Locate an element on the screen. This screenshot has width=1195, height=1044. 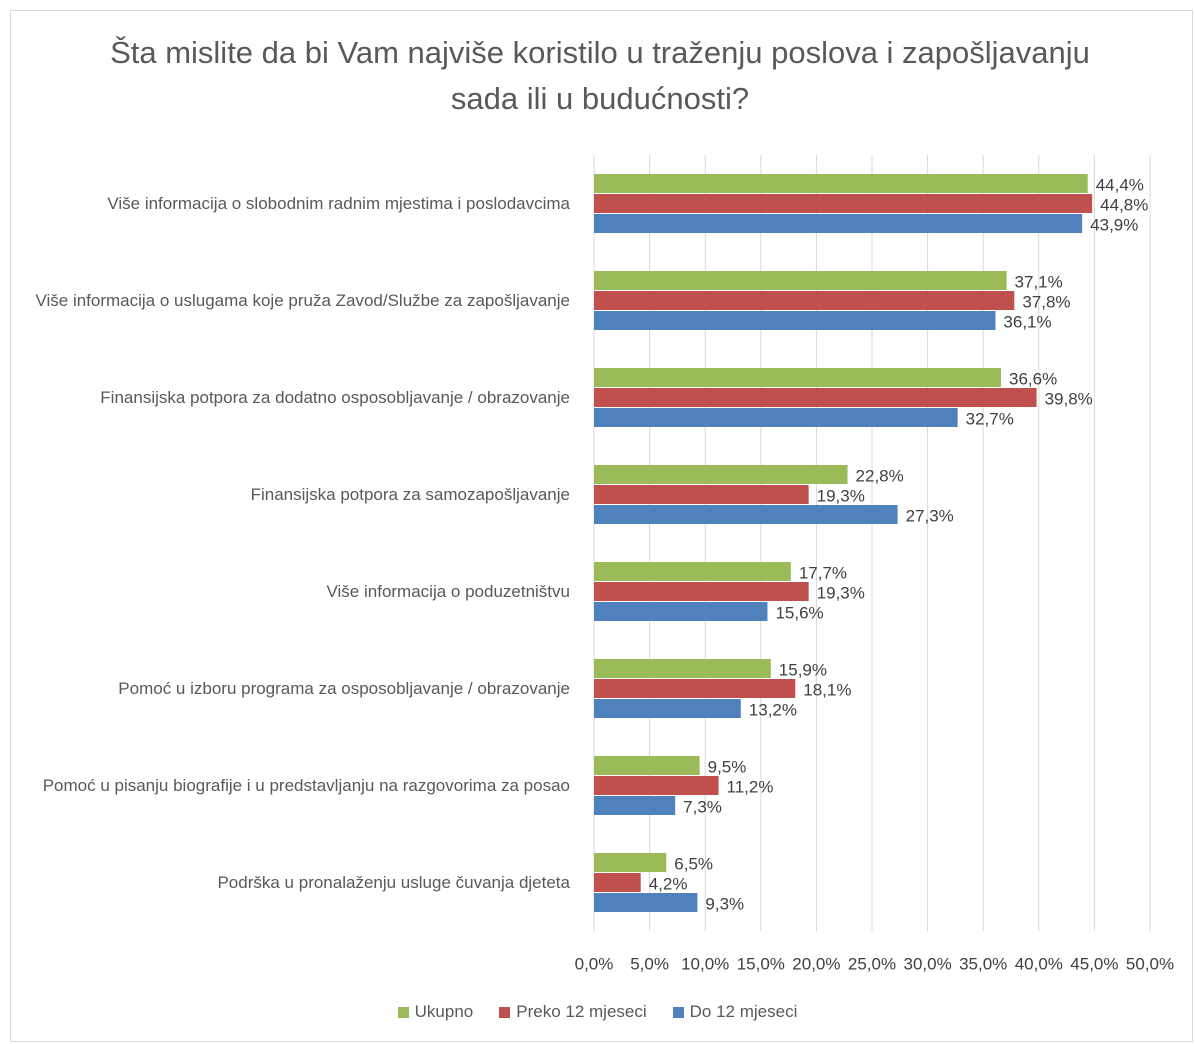
x-tick-label: 40,0% is located at coordinates (1039, 963).